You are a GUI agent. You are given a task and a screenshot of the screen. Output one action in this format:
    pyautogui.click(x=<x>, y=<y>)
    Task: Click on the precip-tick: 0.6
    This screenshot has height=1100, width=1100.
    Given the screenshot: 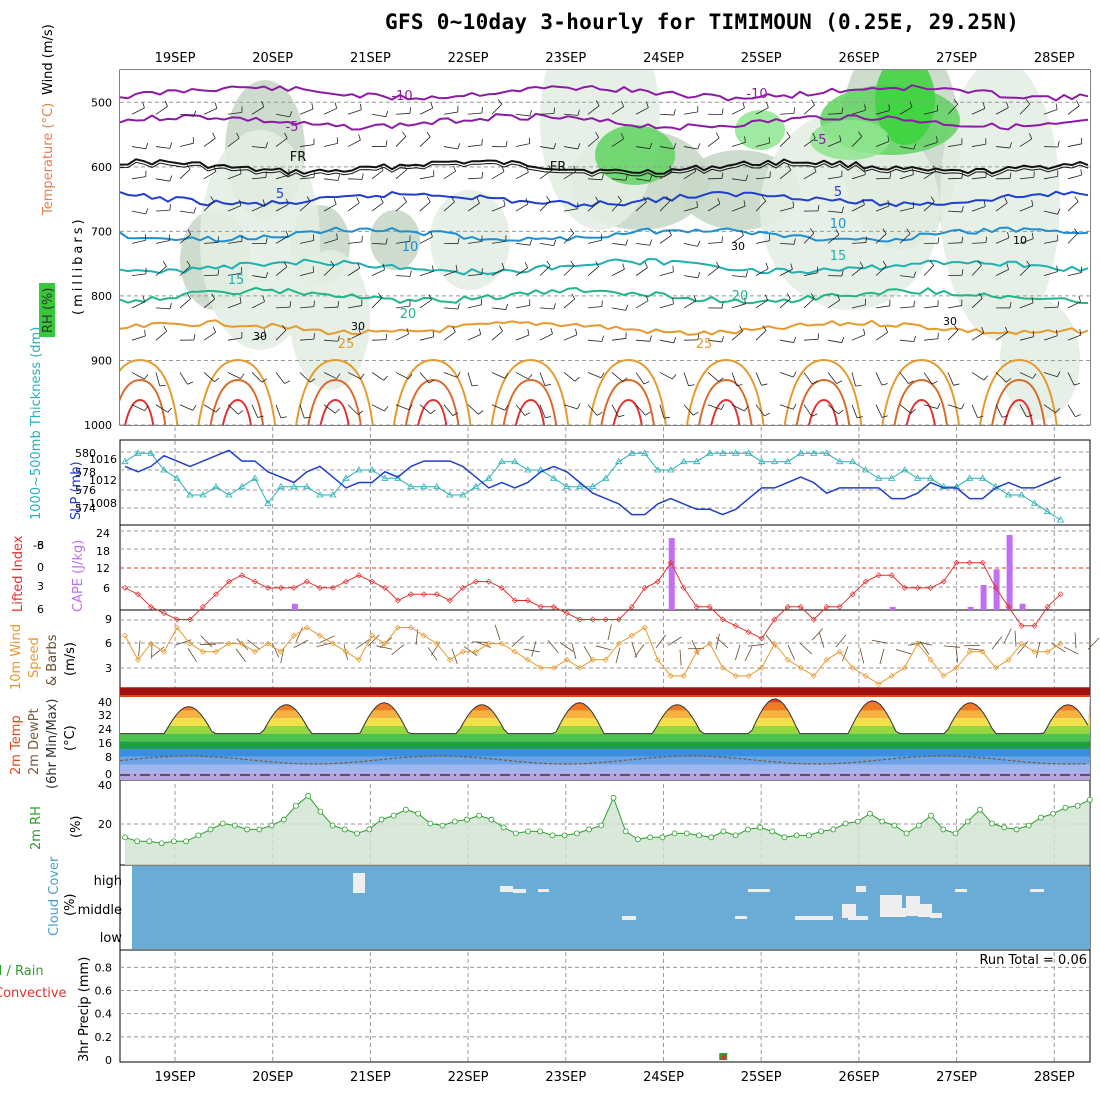 What is the action you would take?
    pyautogui.click(x=104, y=991)
    